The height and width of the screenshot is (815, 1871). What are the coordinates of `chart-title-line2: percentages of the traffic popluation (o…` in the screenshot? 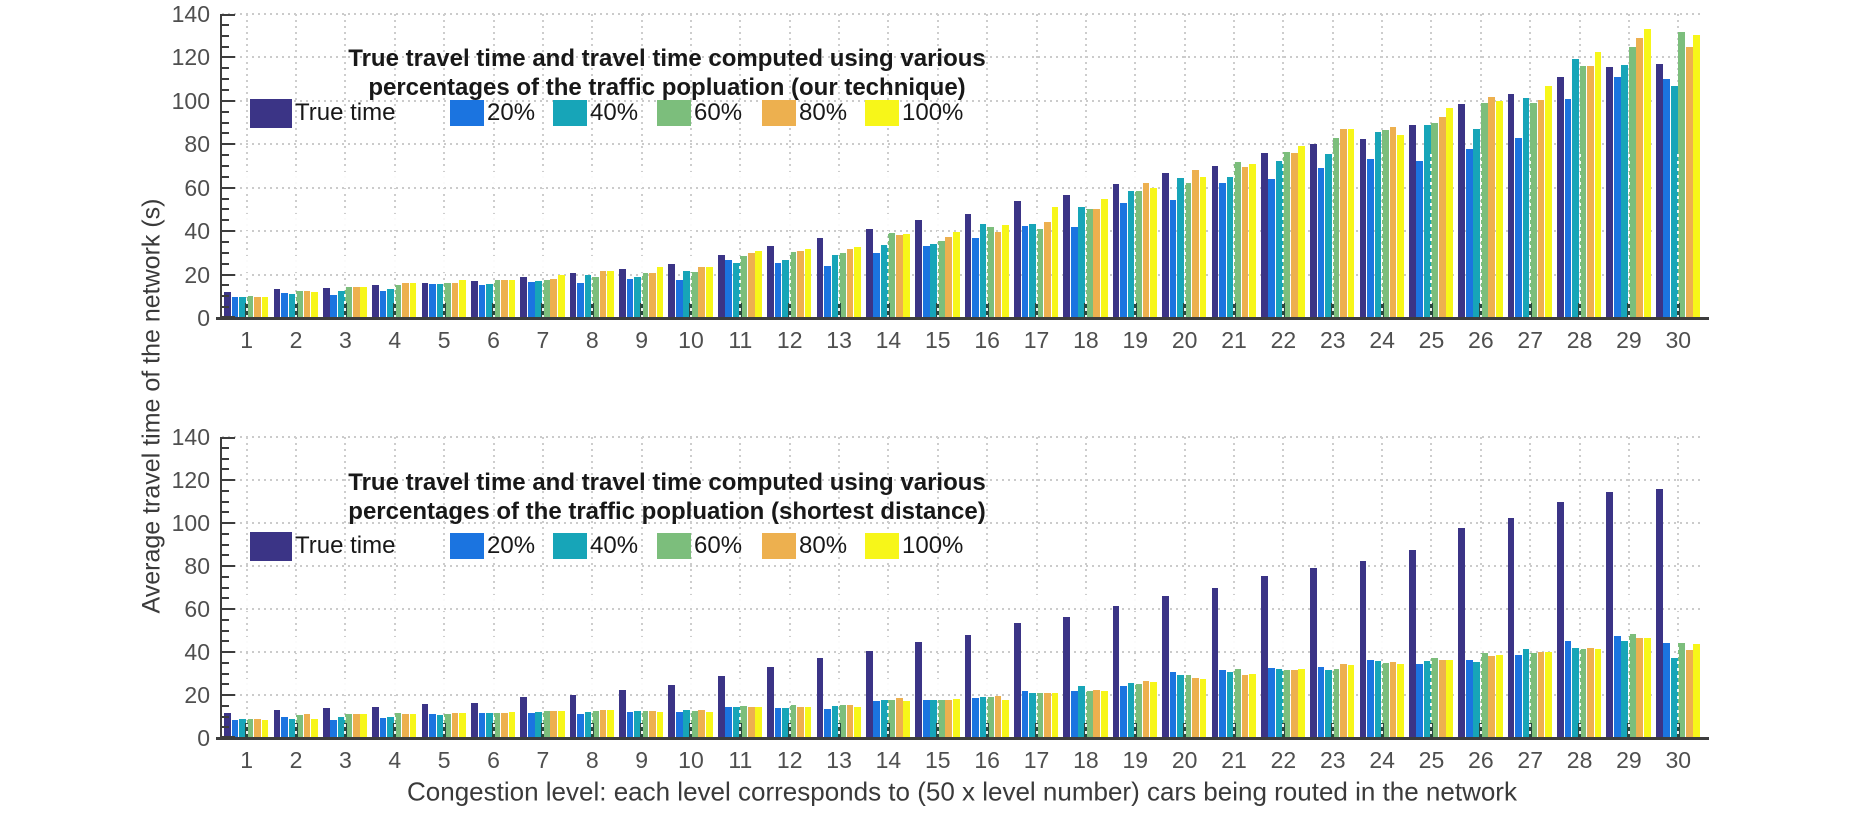 It's located at (667, 87).